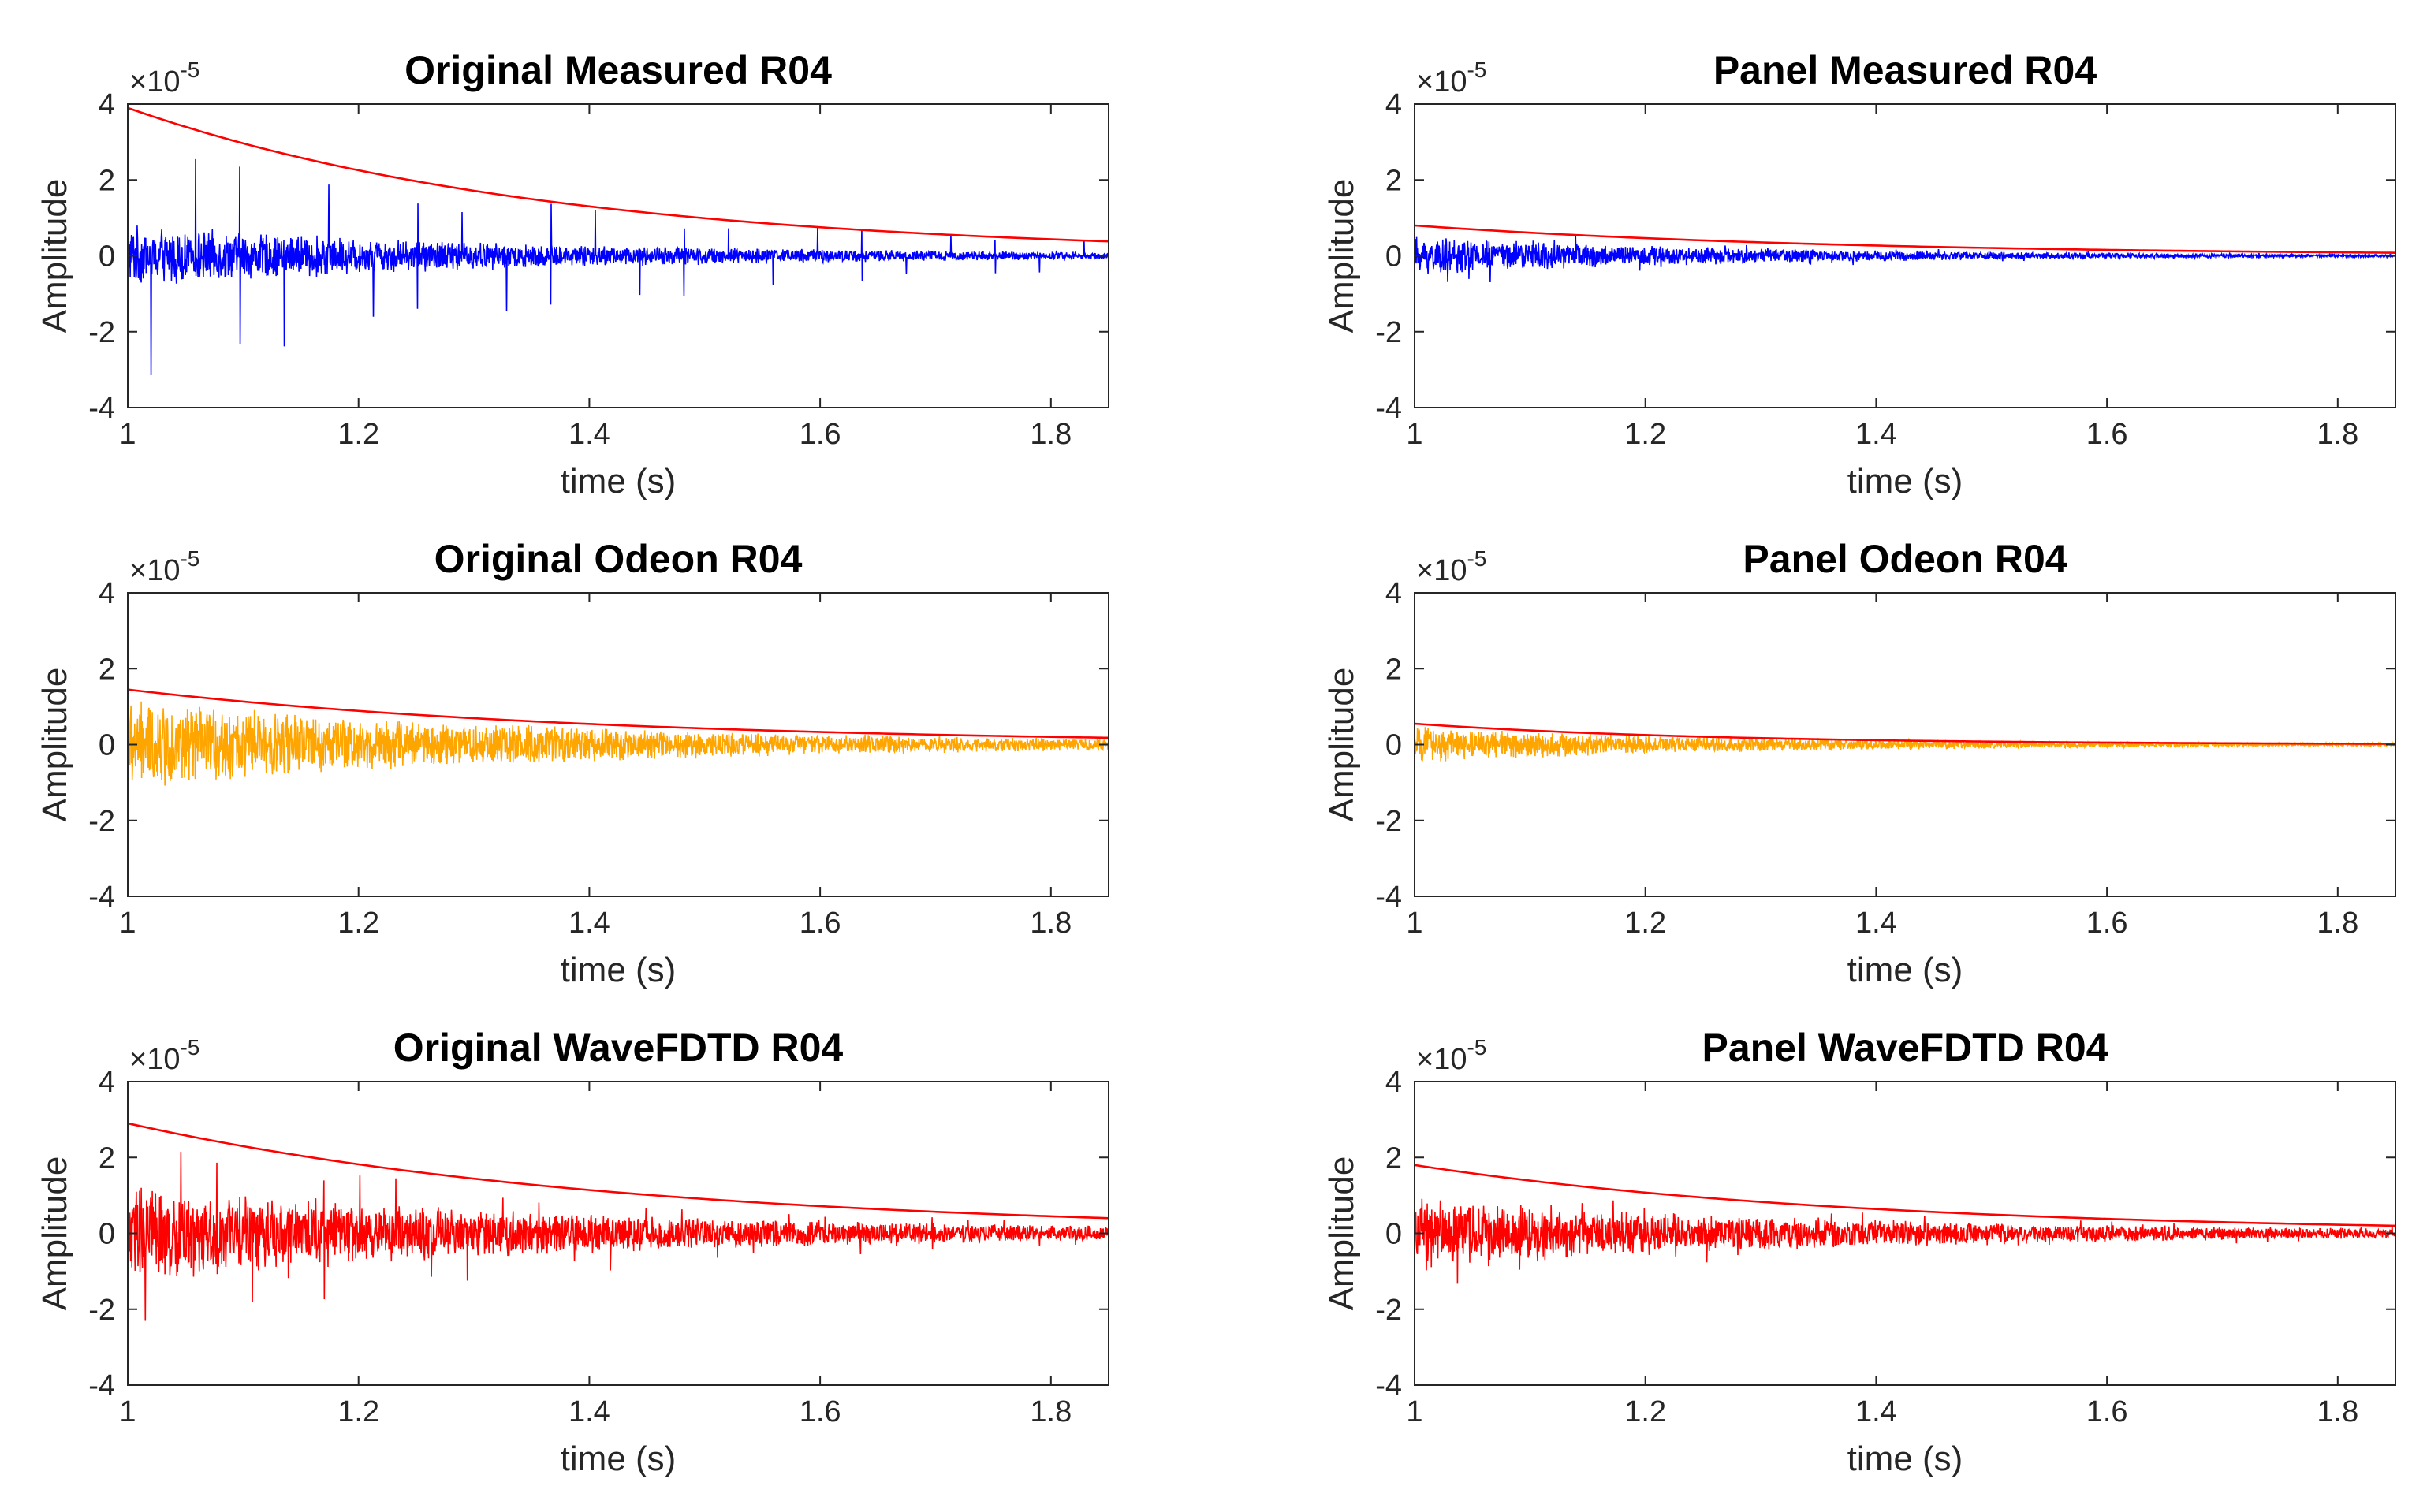 The image size is (2427, 1512). What do you see at coordinates (2107, 1411) in the screenshot?
I see `chart-panel-wavefdtd-xtick-label: 1.6` at bounding box center [2107, 1411].